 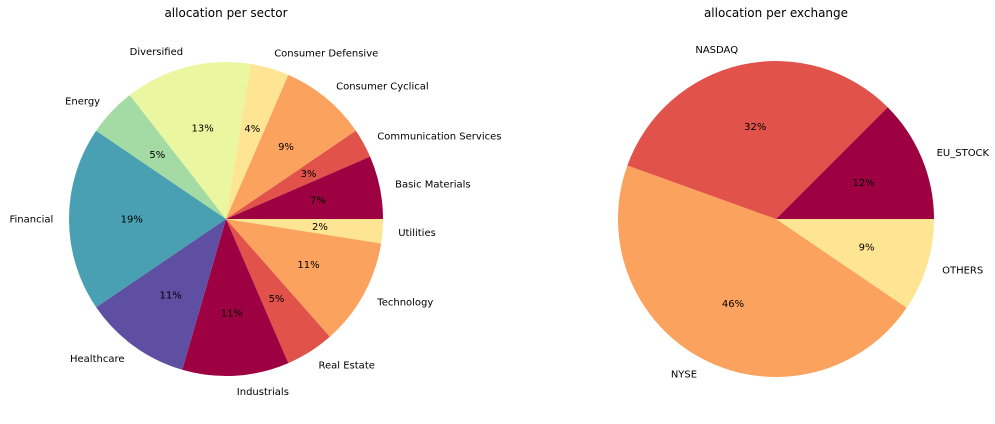 I want to click on sector-slice-consumer-defensive, so click(x=257, y=141).